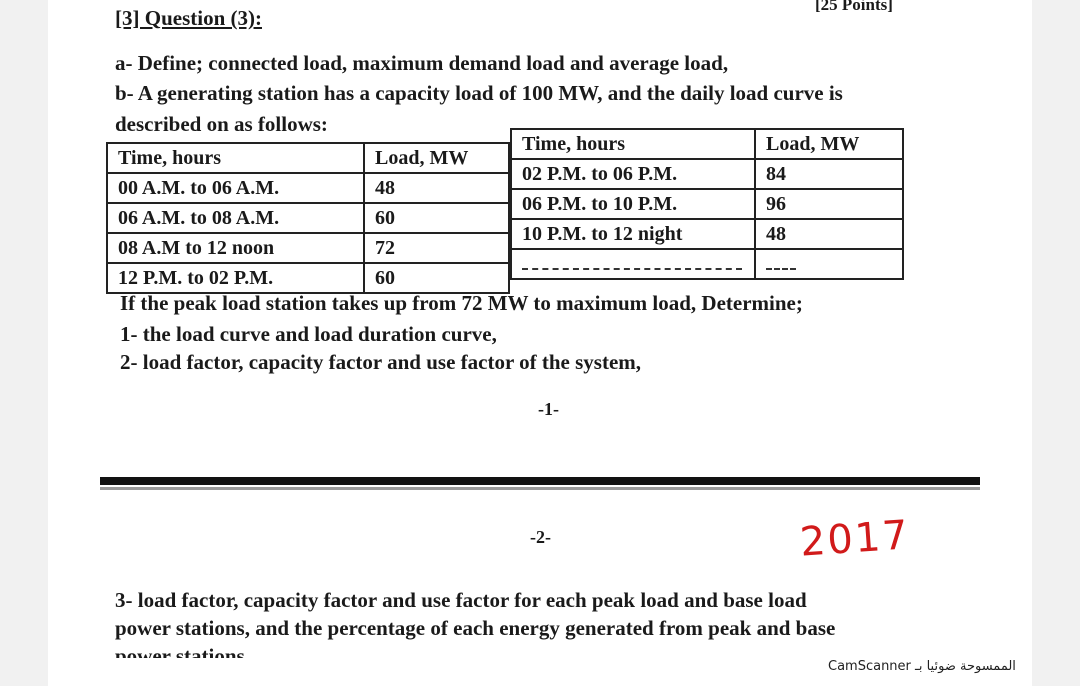 The height and width of the screenshot is (686, 1080). Describe the element at coordinates (182, 651) in the screenshot. I see `part-3-line: power stations.` at that location.